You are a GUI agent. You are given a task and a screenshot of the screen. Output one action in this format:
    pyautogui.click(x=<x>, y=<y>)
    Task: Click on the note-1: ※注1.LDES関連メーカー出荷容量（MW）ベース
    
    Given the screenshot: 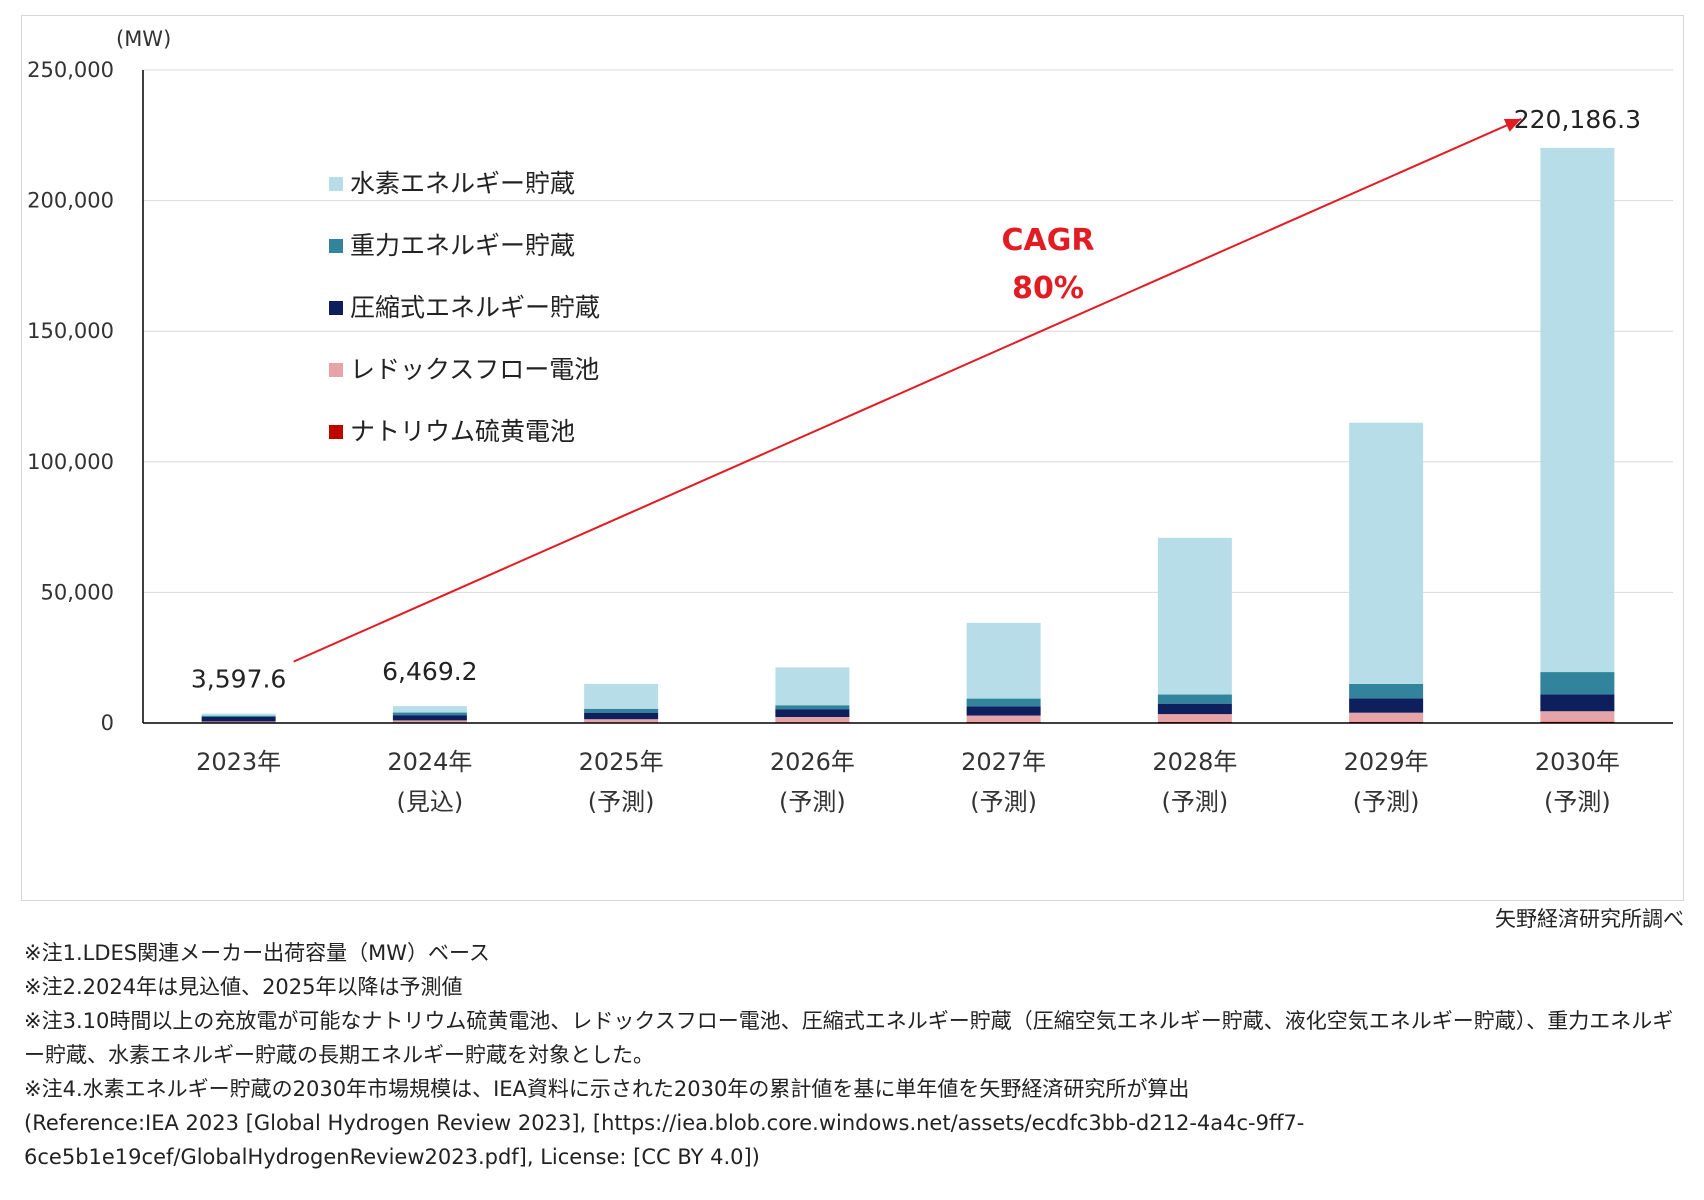 What is the action you would take?
    pyautogui.click(x=257, y=953)
    